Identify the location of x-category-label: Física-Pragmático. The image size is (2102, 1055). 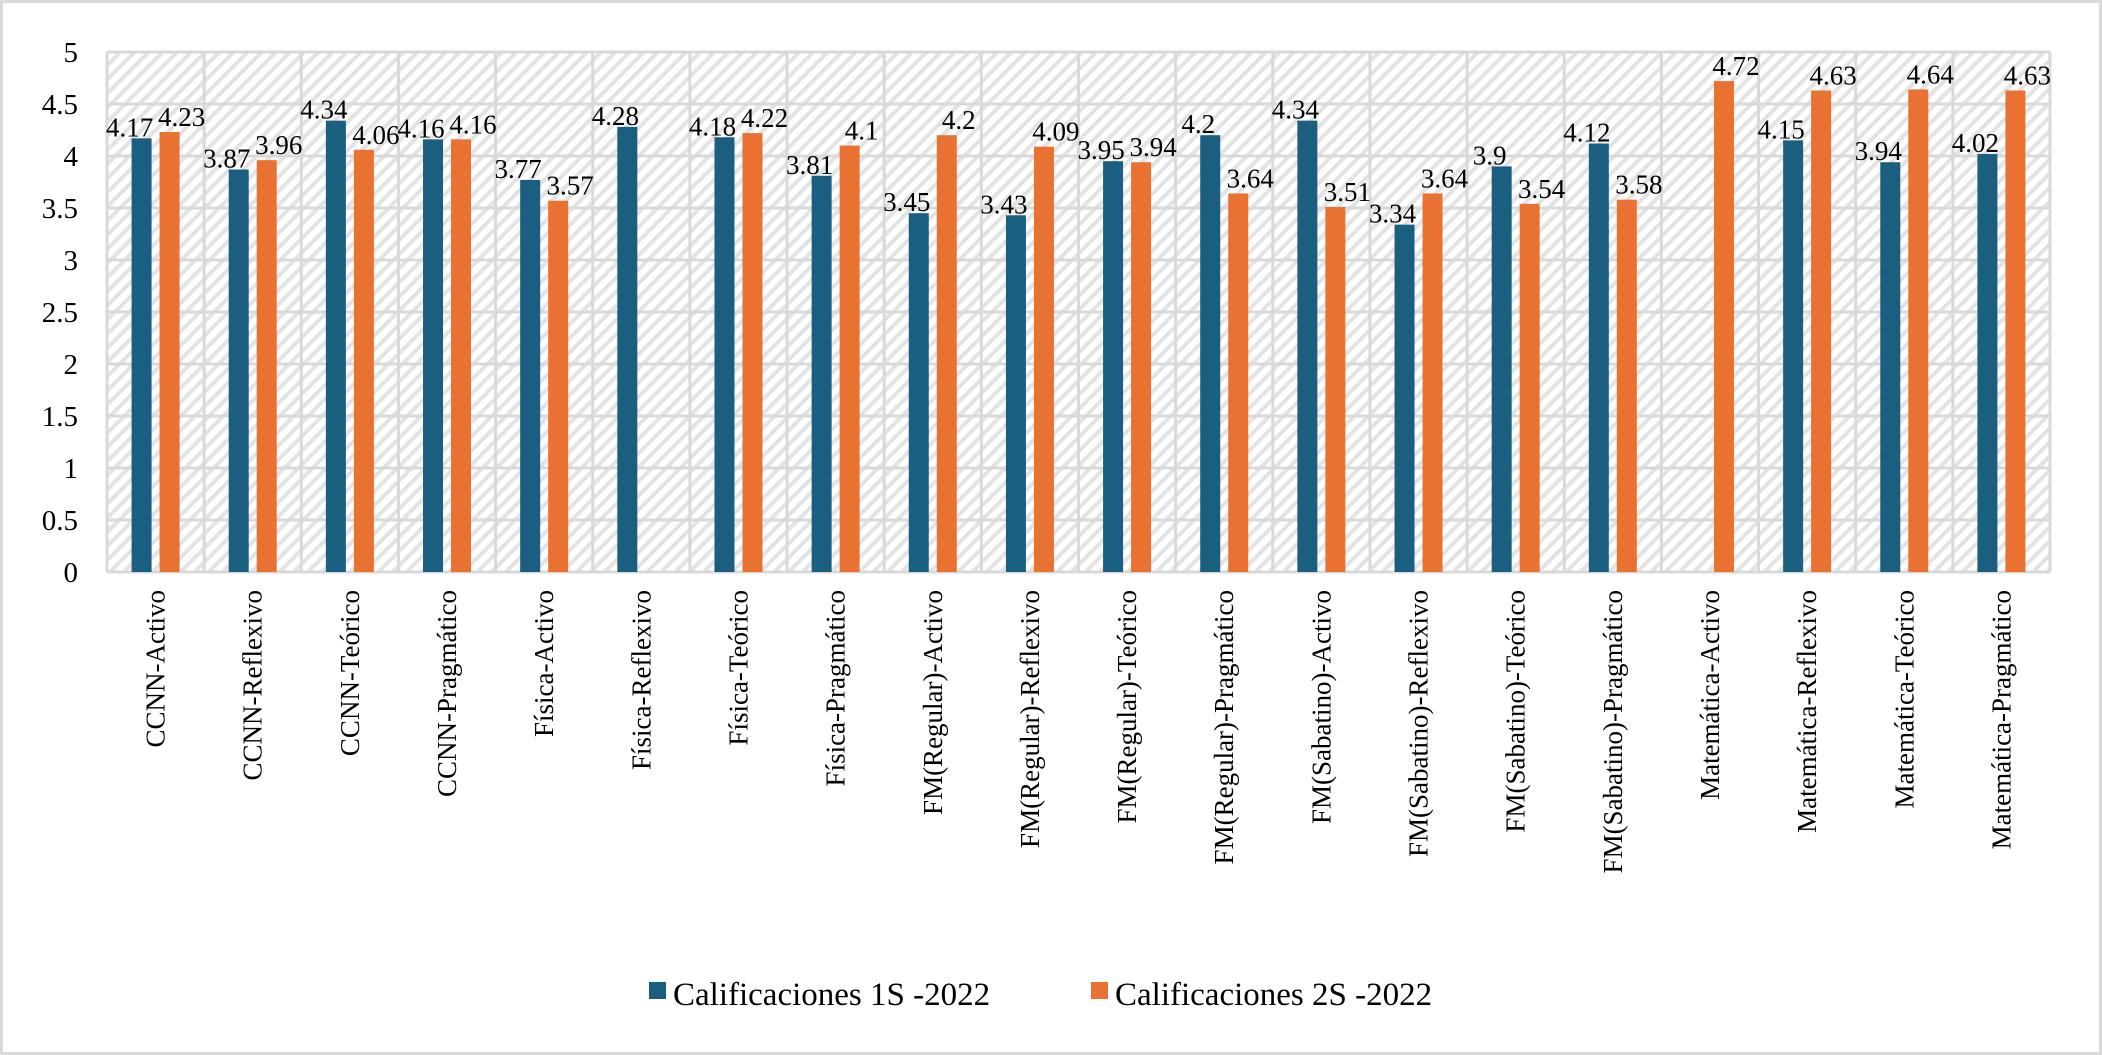
(836, 688).